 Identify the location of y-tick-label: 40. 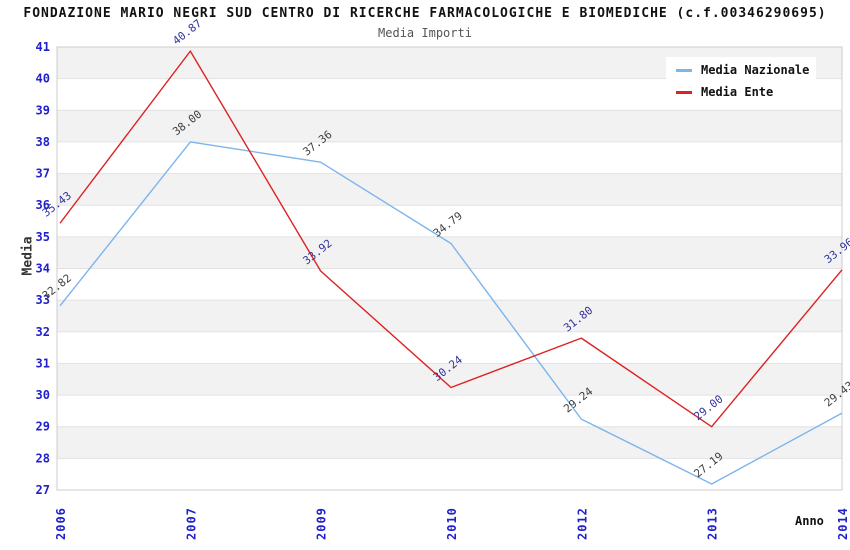
(43, 79).